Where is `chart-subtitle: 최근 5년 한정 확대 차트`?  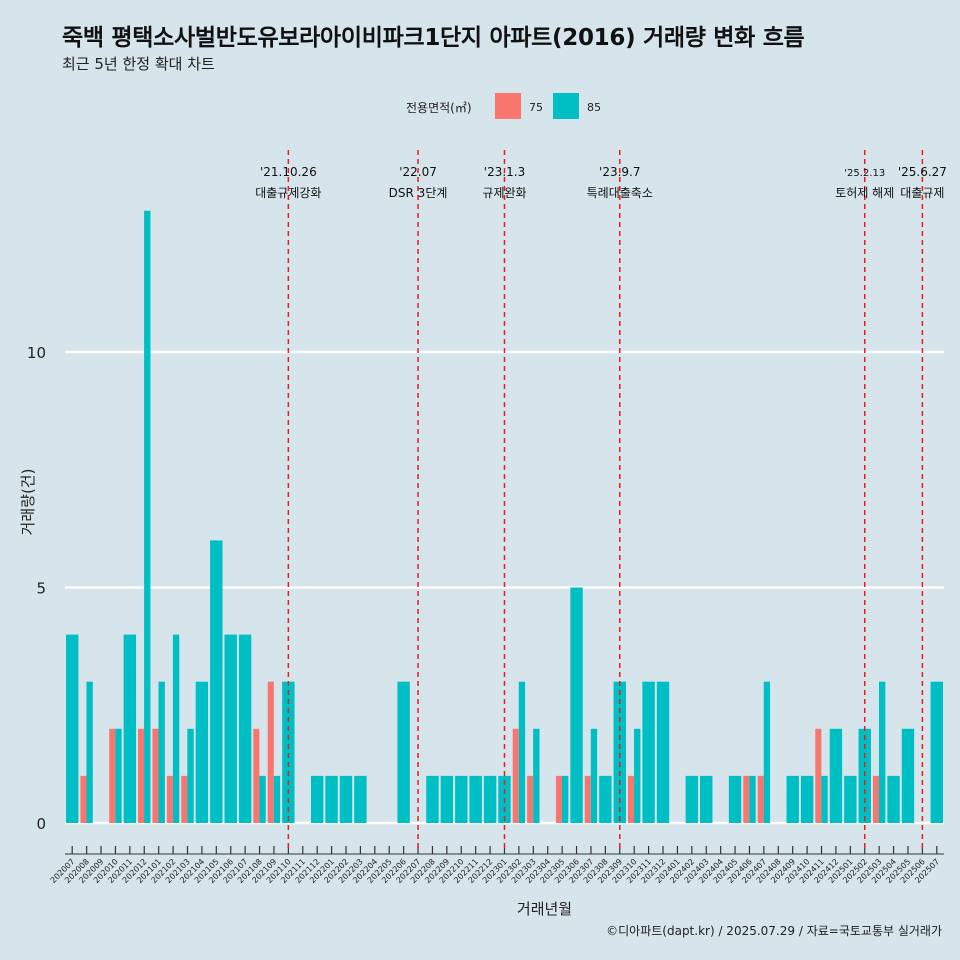
chart-subtitle: 최근 5년 한정 확대 차트 is located at coordinates (138, 64).